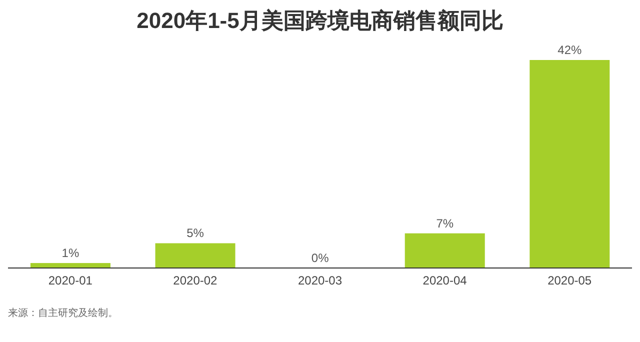  I want to click on x-tick-label: 2020-05, so click(570, 281).